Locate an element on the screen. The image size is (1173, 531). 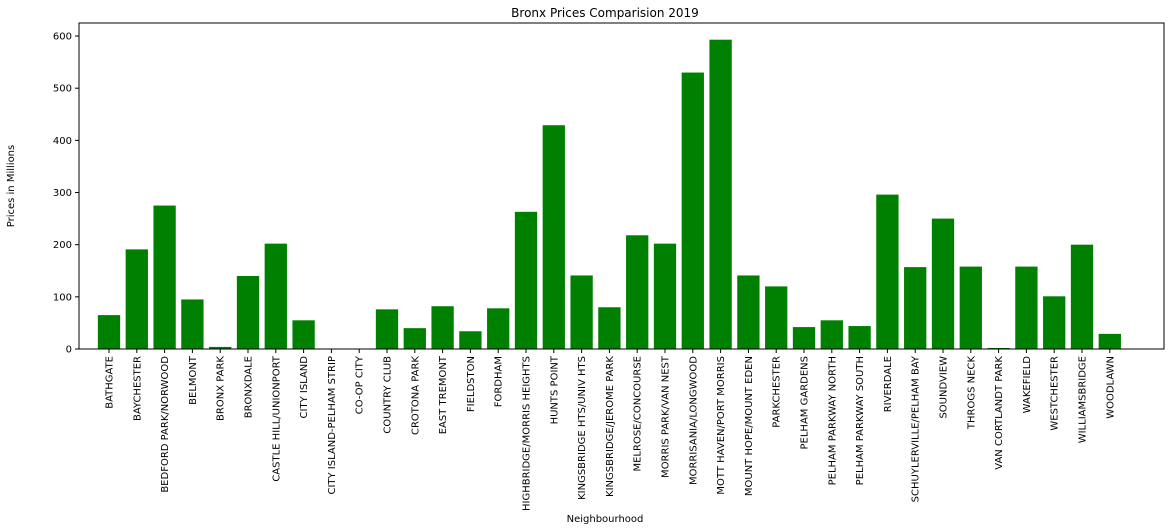
x-tick-label-31: THROGS NECK is located at coordinates (971, 393).